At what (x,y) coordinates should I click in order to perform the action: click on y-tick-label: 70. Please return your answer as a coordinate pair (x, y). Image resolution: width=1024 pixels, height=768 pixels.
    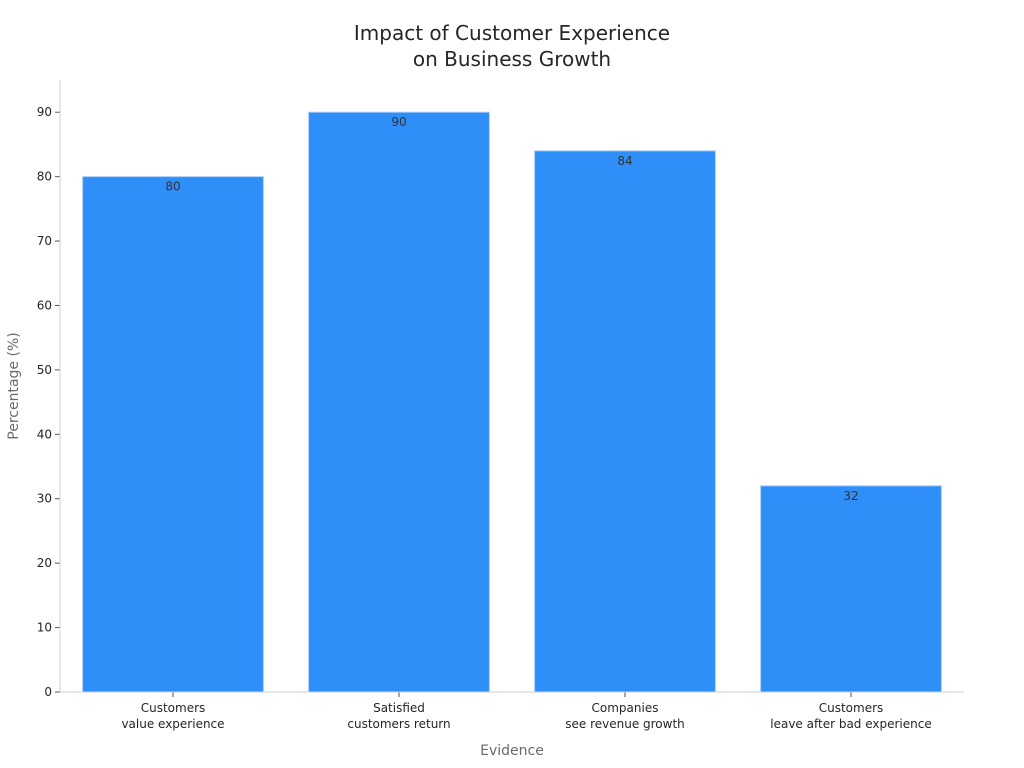
    Looking at the image, I should click on (44, 241).